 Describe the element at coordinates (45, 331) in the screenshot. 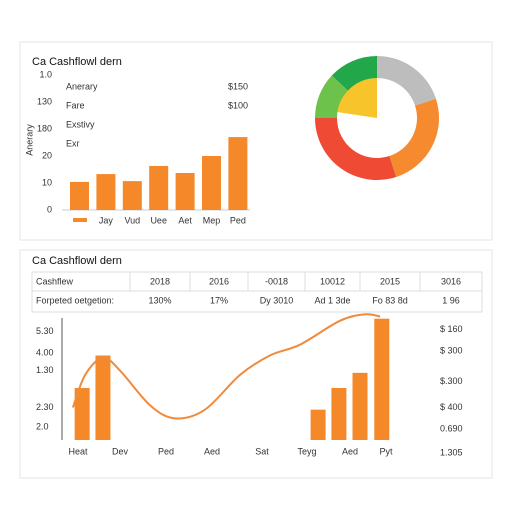

I see `y-tick-label: 5.30` at that location.